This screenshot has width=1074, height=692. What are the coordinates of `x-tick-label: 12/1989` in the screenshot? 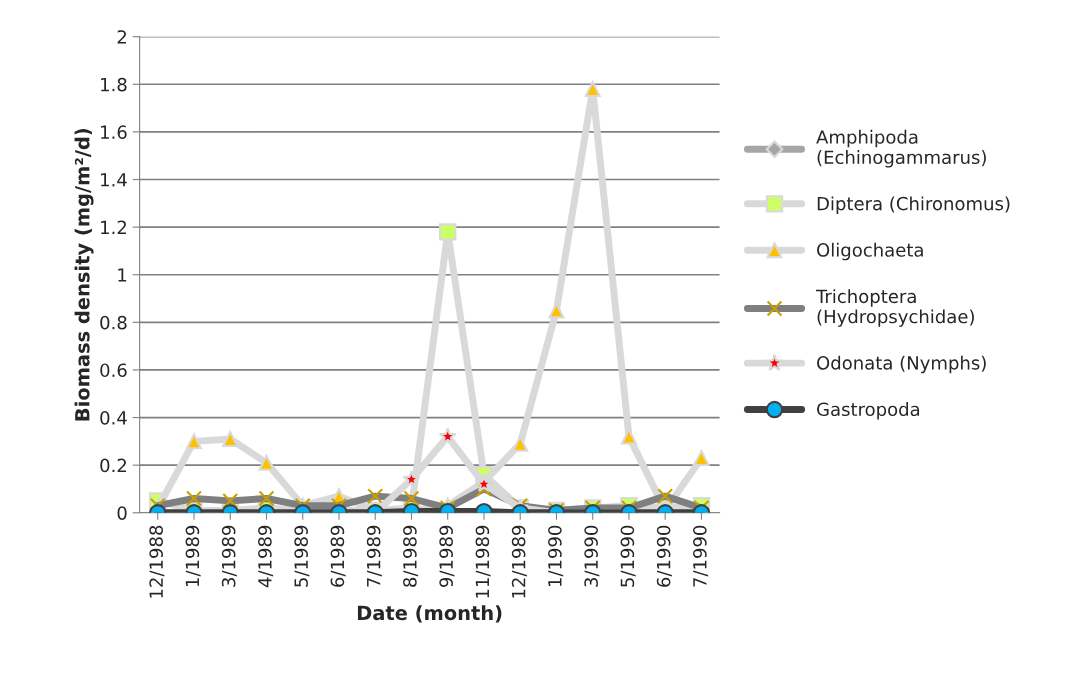 It's located at (519, 561).